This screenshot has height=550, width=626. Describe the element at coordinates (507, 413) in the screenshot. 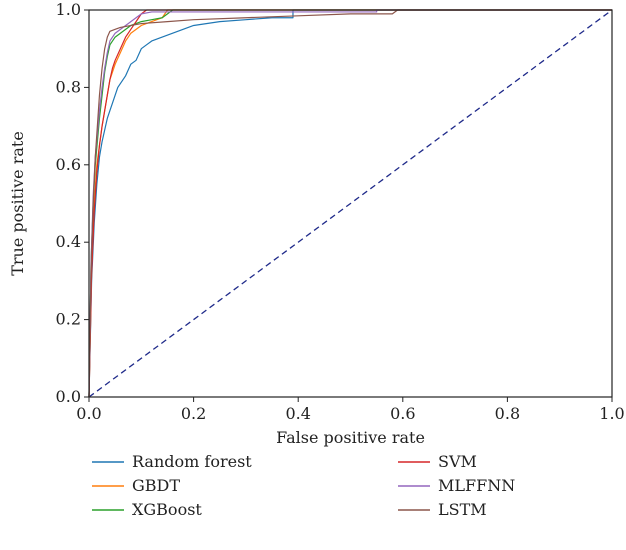

I see `x-tick-label: 0.8` at that location.